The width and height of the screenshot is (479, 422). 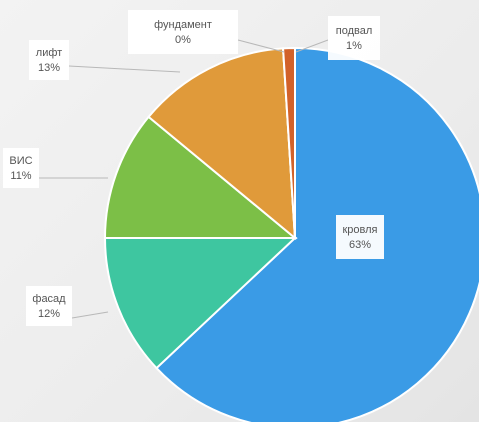 What do you see at coordinates (354, 46) in the screenshot?
I see `slice-value-5: 1%` at bounding box center [354, 46].